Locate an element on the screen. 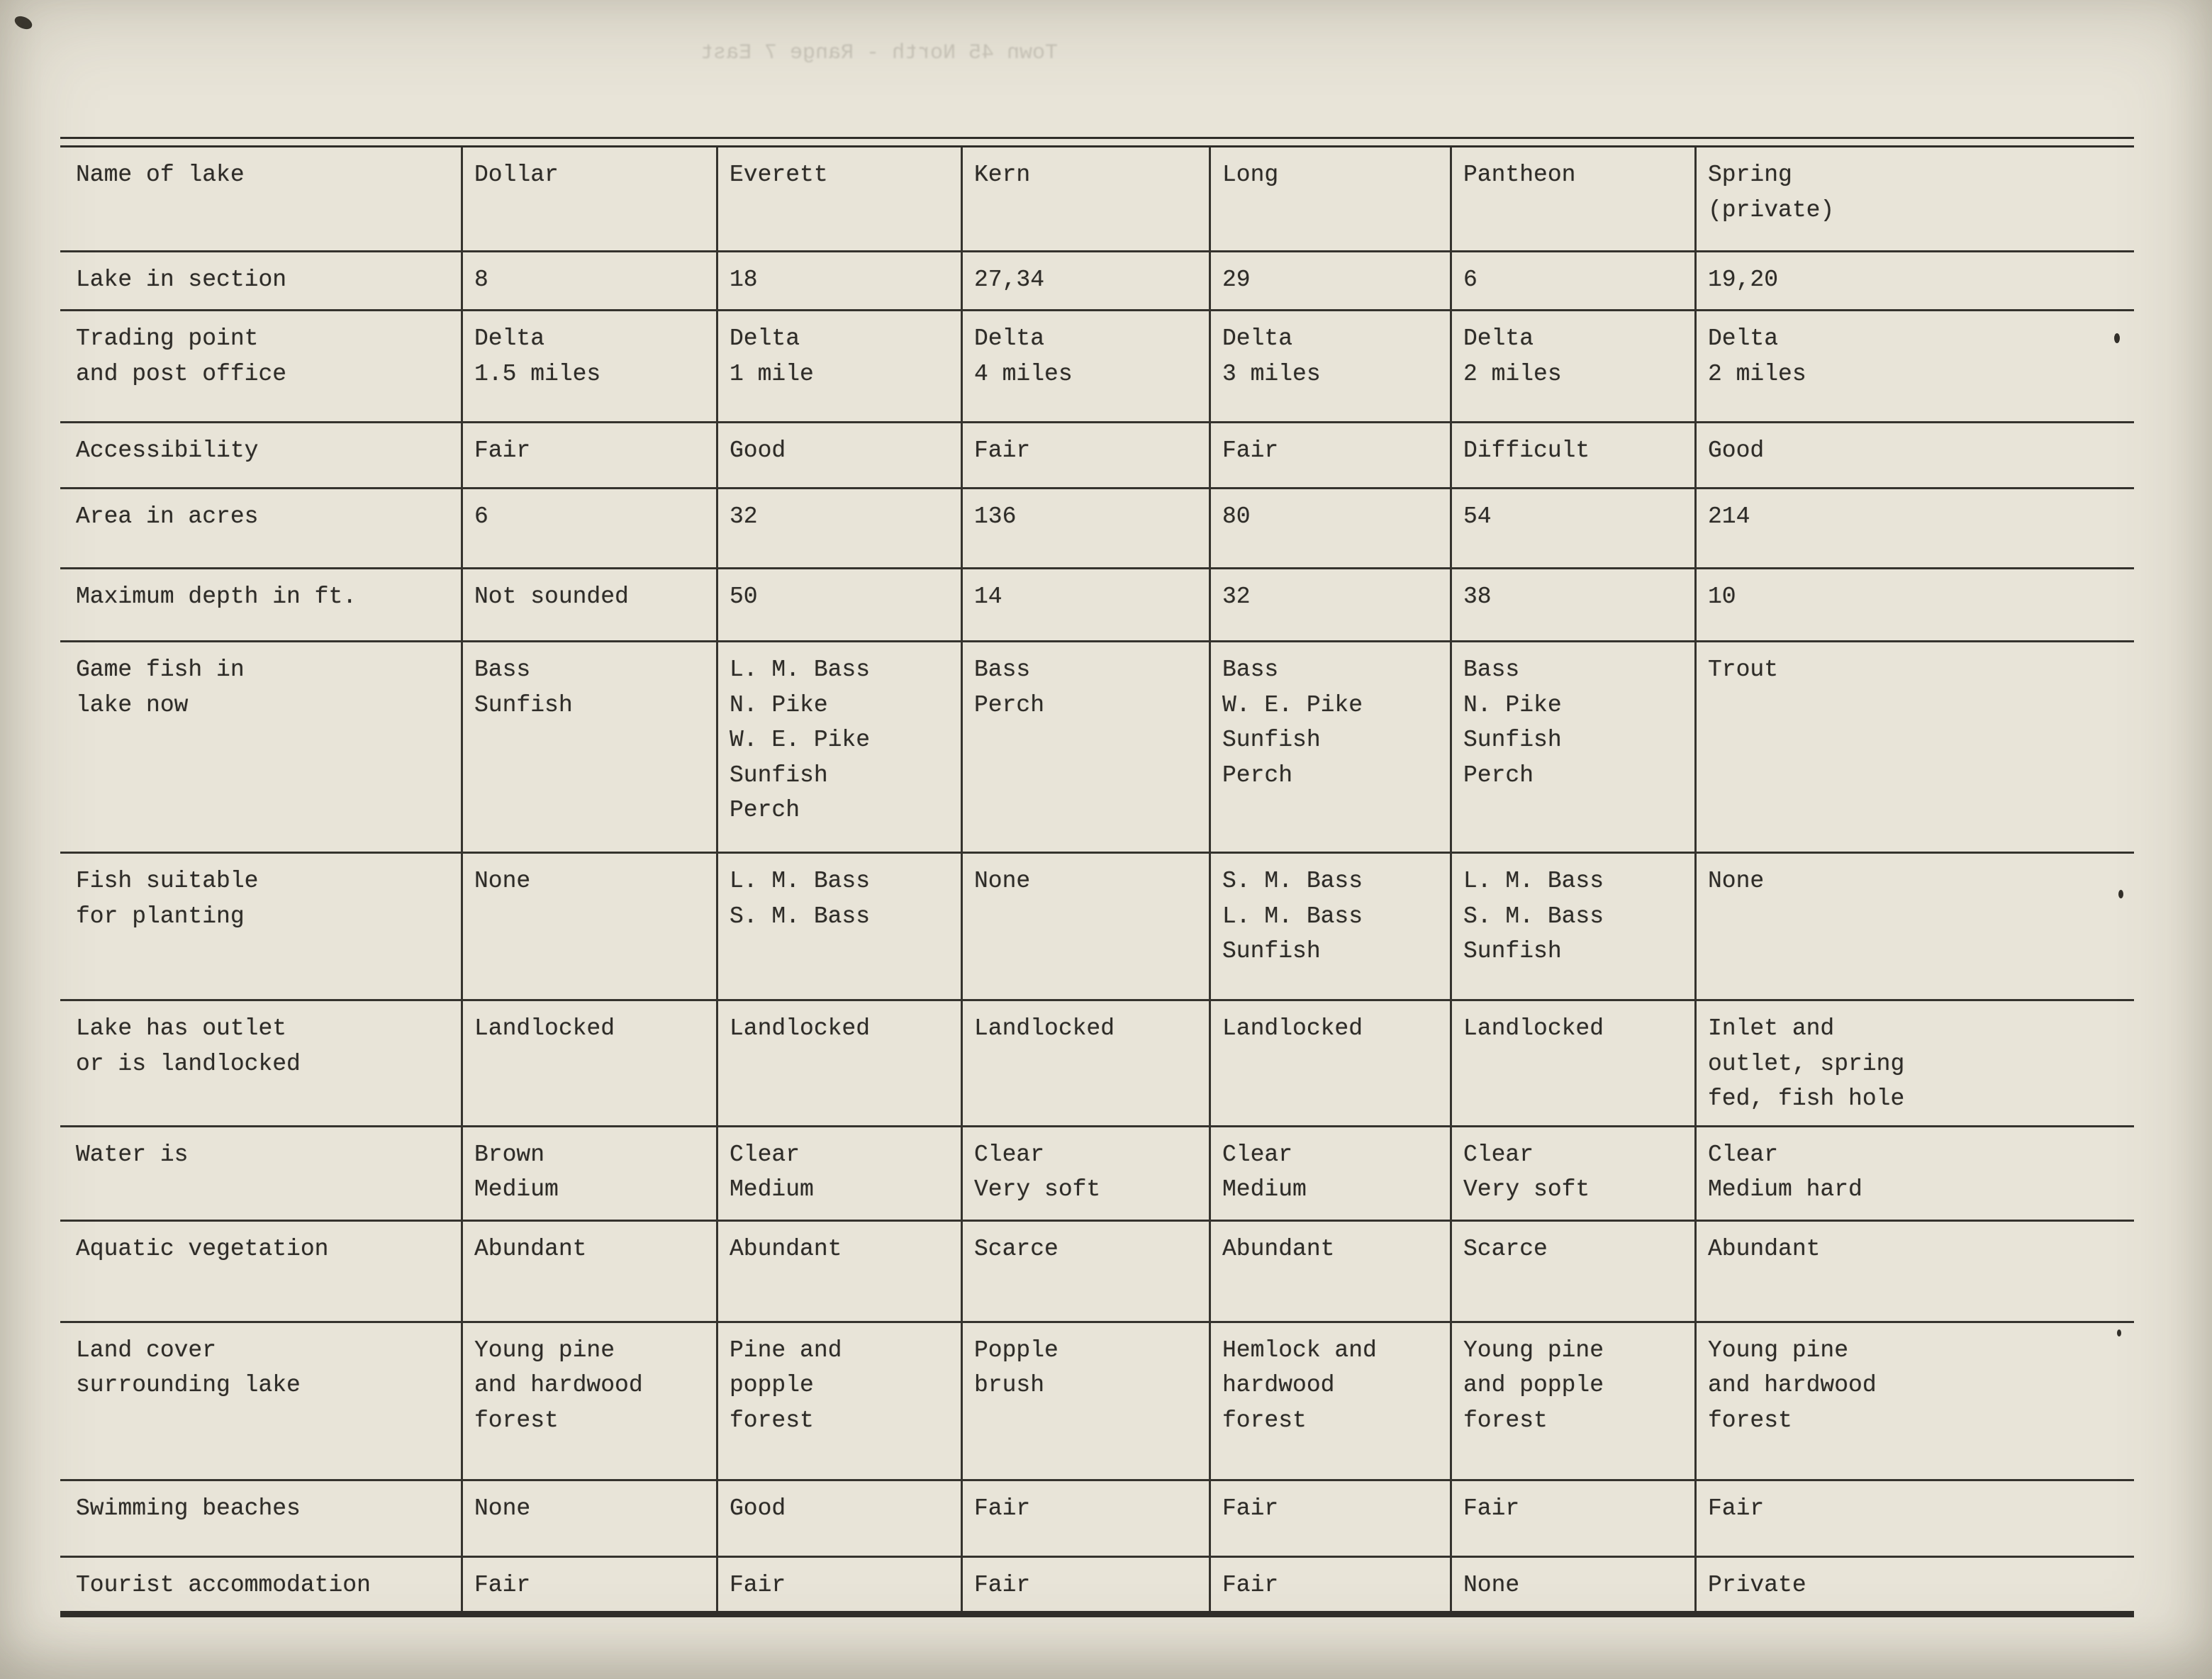 This screenshot has width=2212, height=1679. table-cell: 80 is located at coordinates (1329, 528).